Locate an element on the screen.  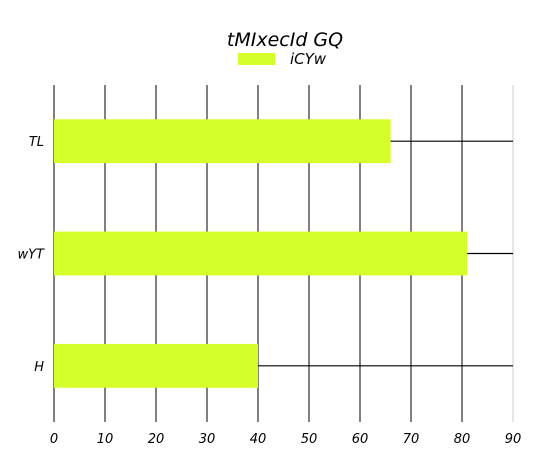
legend-label: iCYw is located at coordinates (308, 59).